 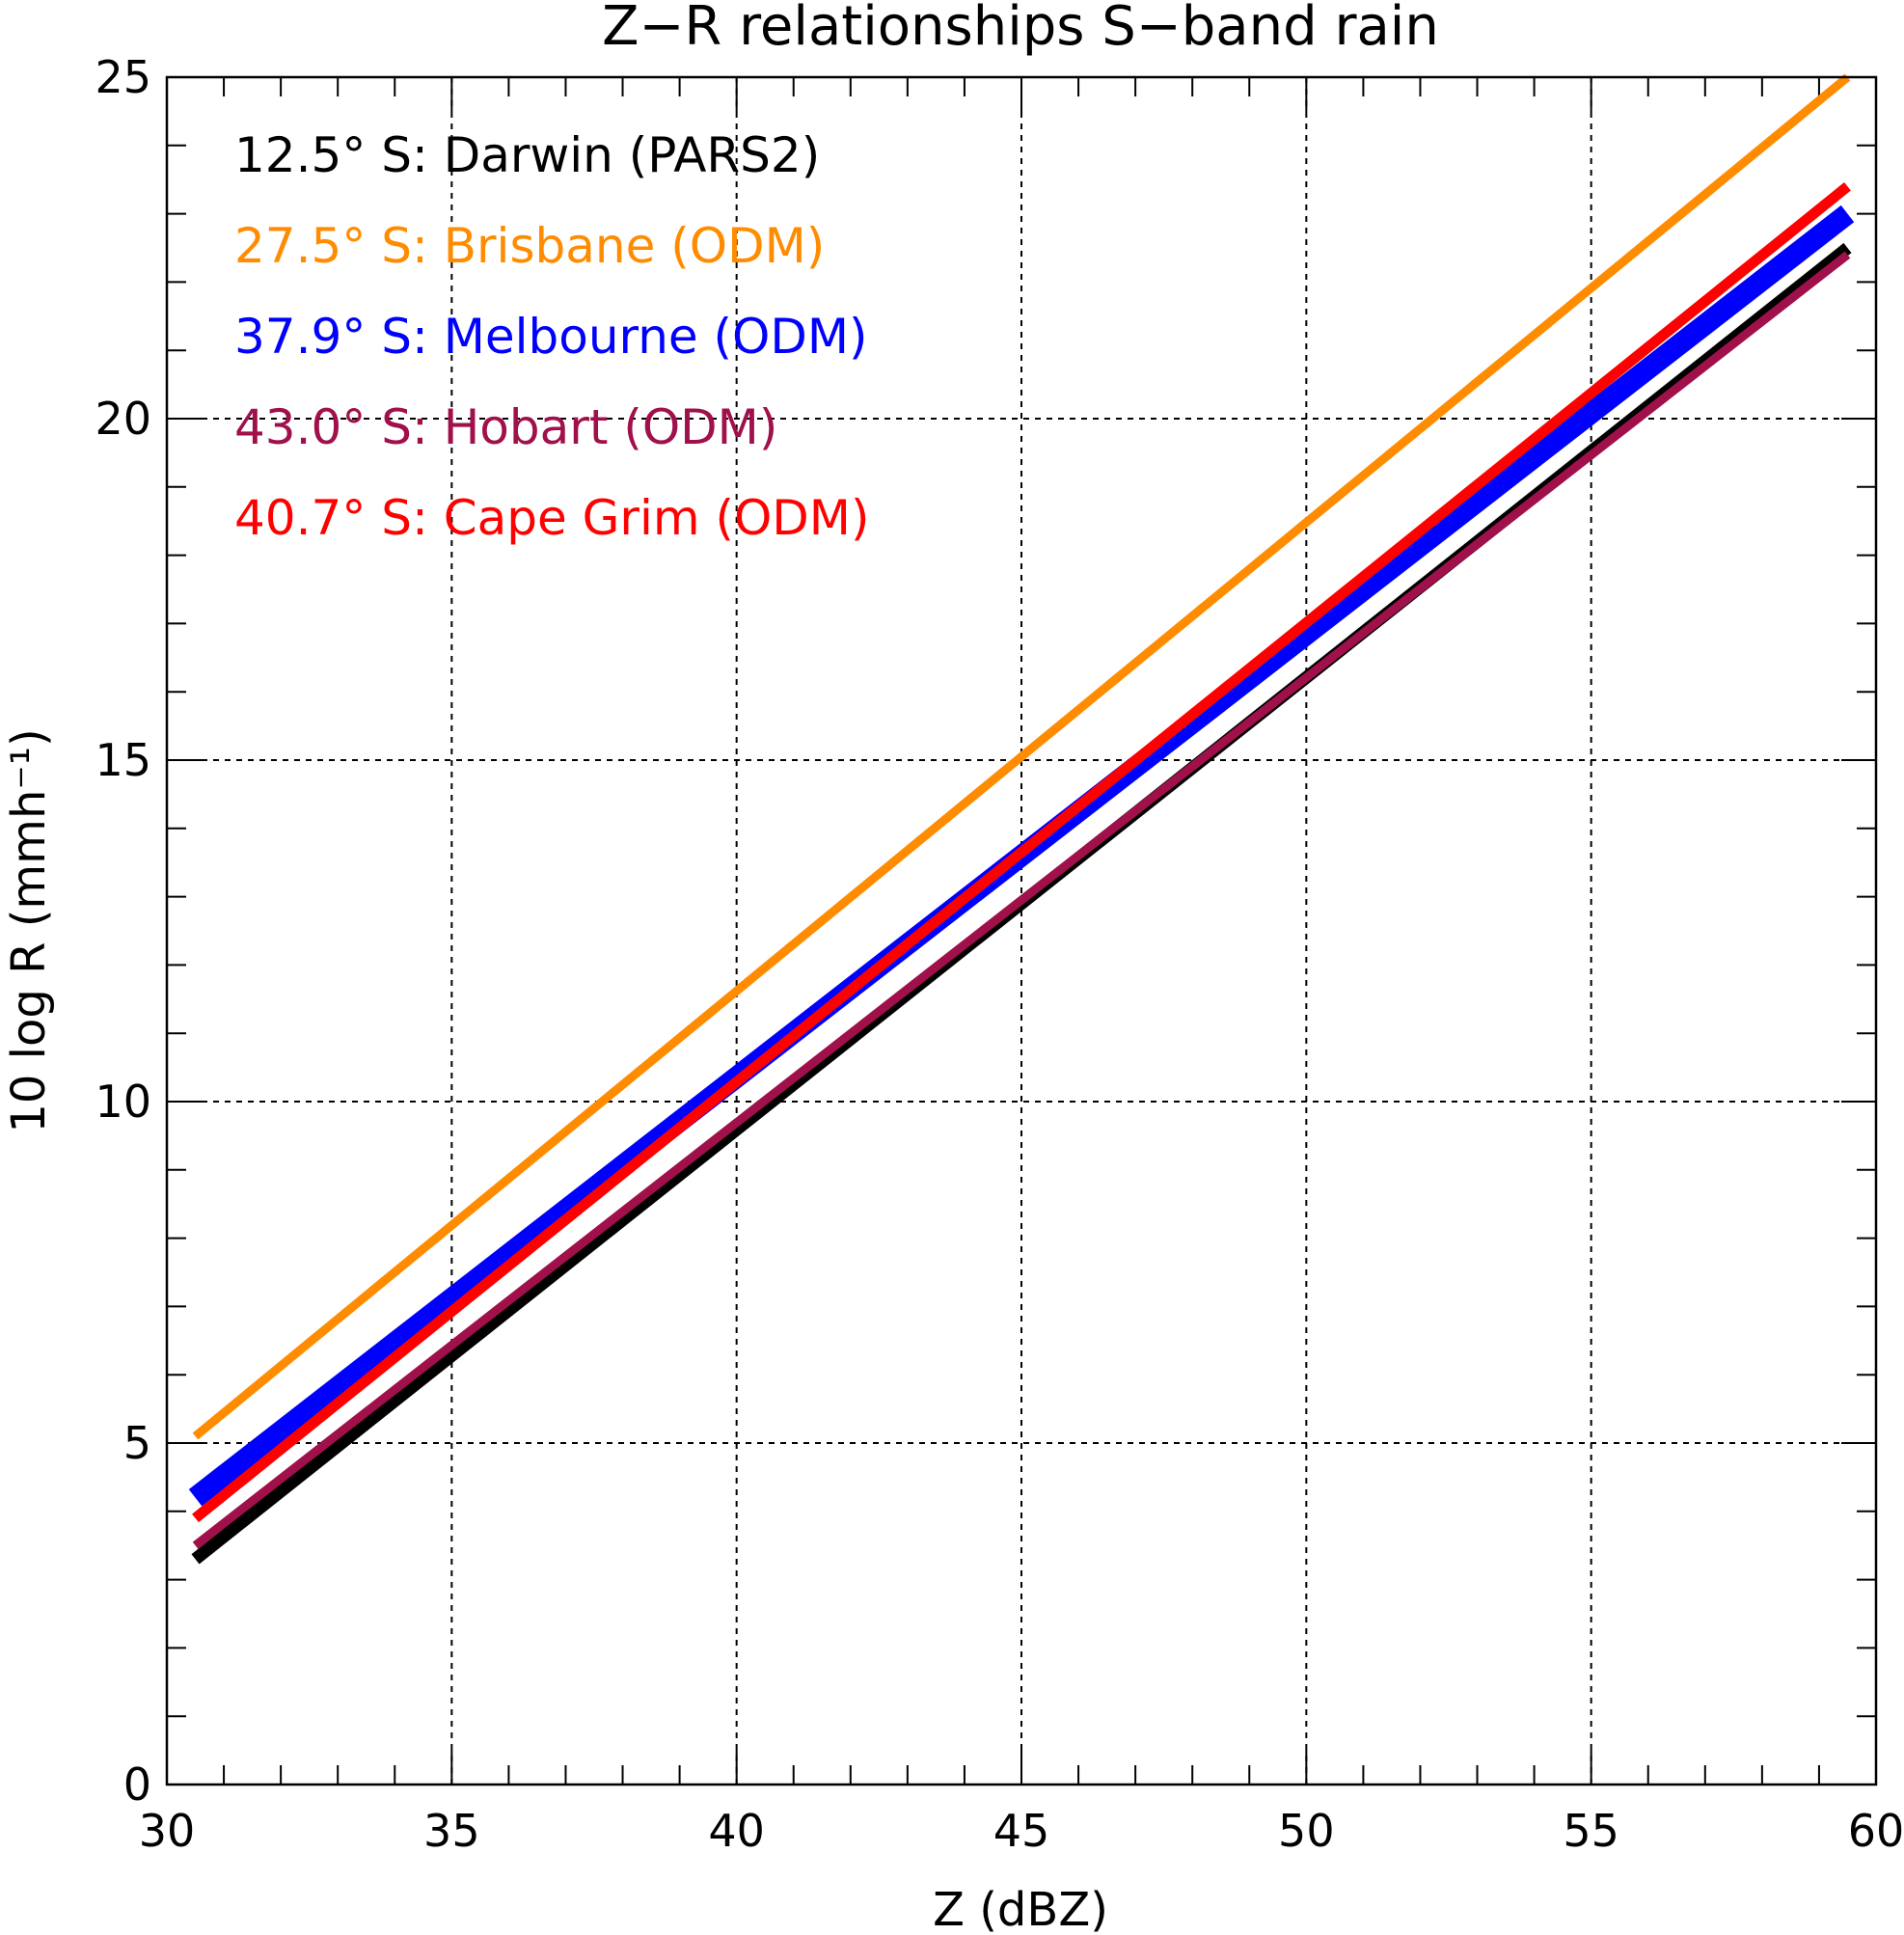 What do you see at coordinates (1020, 1909) in the screenshot?
I see `x-axis-label: Z (dBZ)` at bounding box center [1020, 1909].